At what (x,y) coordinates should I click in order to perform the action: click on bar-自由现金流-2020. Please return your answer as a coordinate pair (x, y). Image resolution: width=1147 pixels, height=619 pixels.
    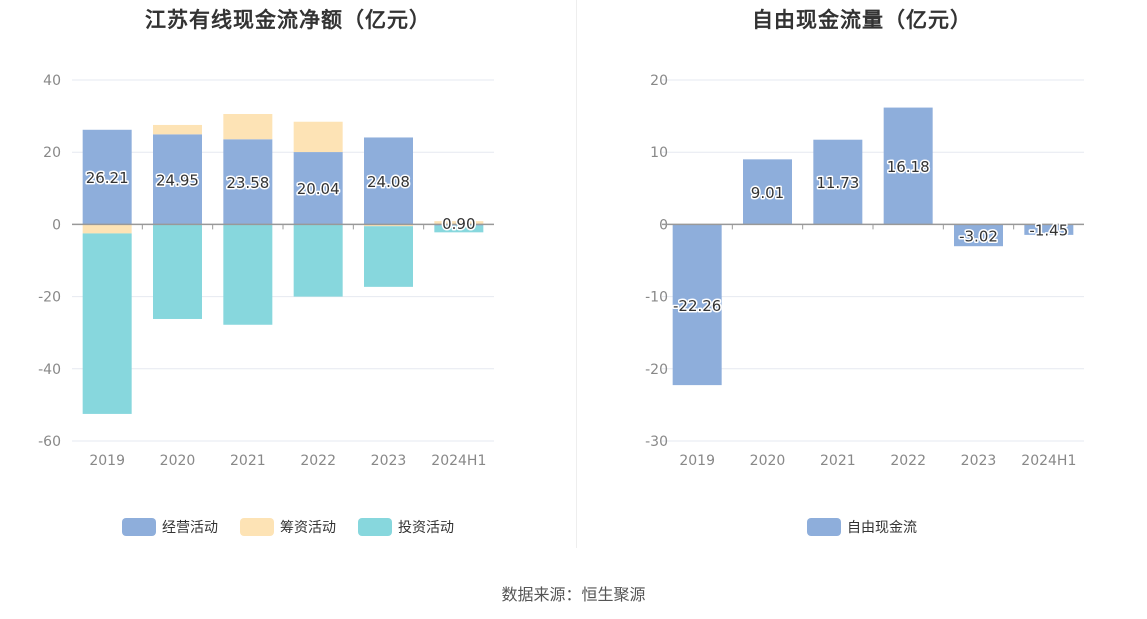
    Looking at the image, I should click on (767, 192).